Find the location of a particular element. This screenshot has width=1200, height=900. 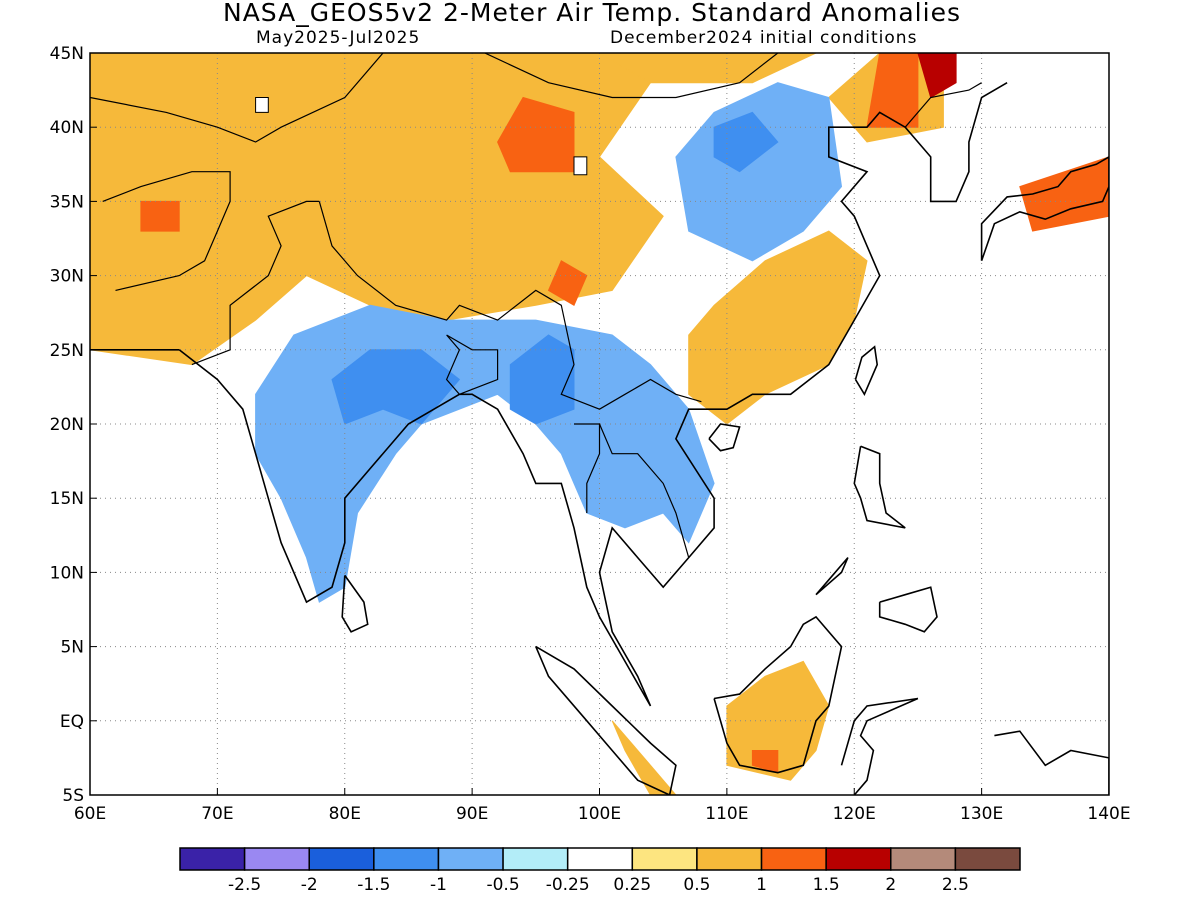

anomaly-region-korea-hot is located at coordinates (892, 90).